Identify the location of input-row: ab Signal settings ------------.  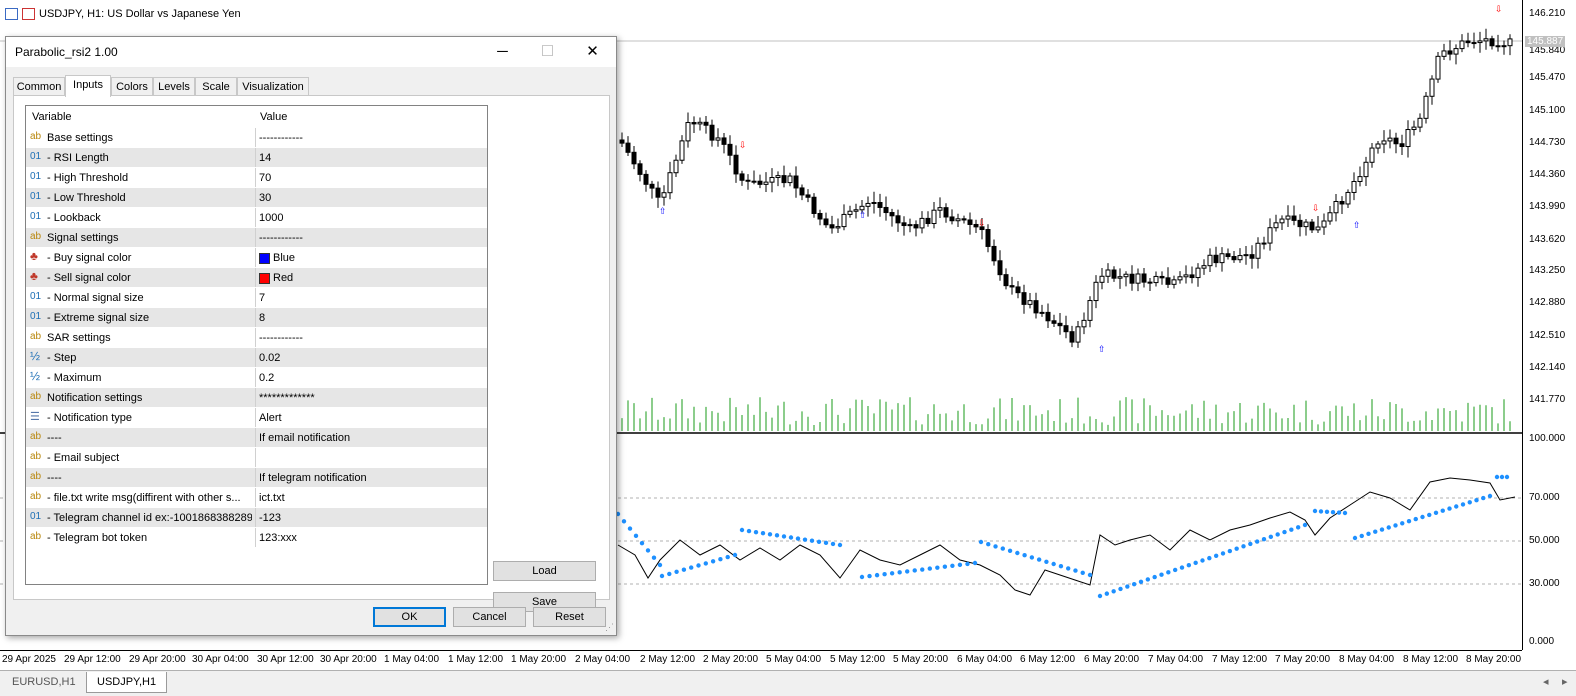
(256, 238).